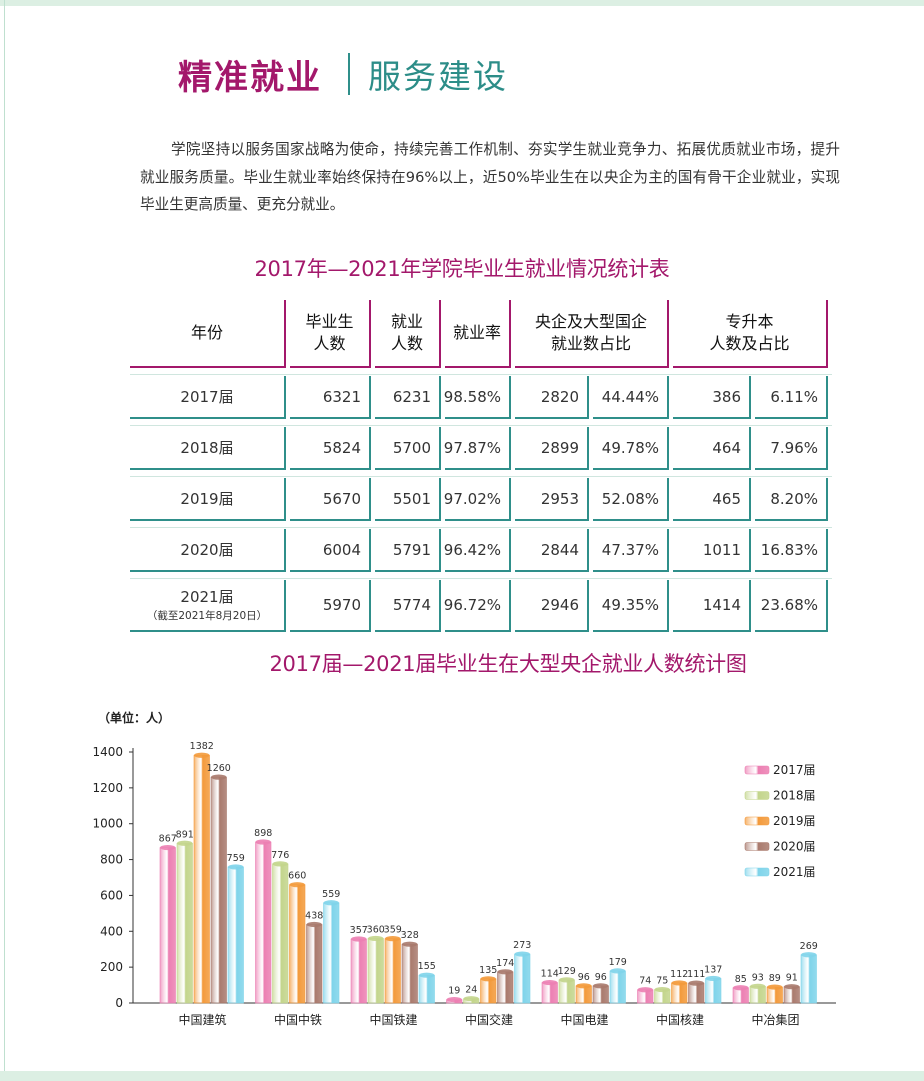 Image resolution: width=924 pixels, height=1081 pixels. I want to click on table-header-cell: 年份, so click(208, 334).